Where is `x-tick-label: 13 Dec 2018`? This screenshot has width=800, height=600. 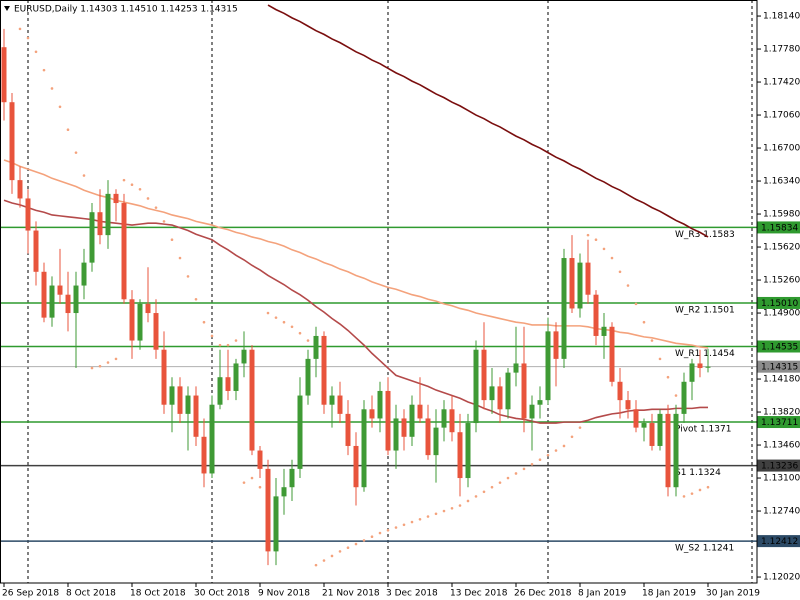 x-tick-label: 13 Dec 2018 is located at coordinates (479, 594).